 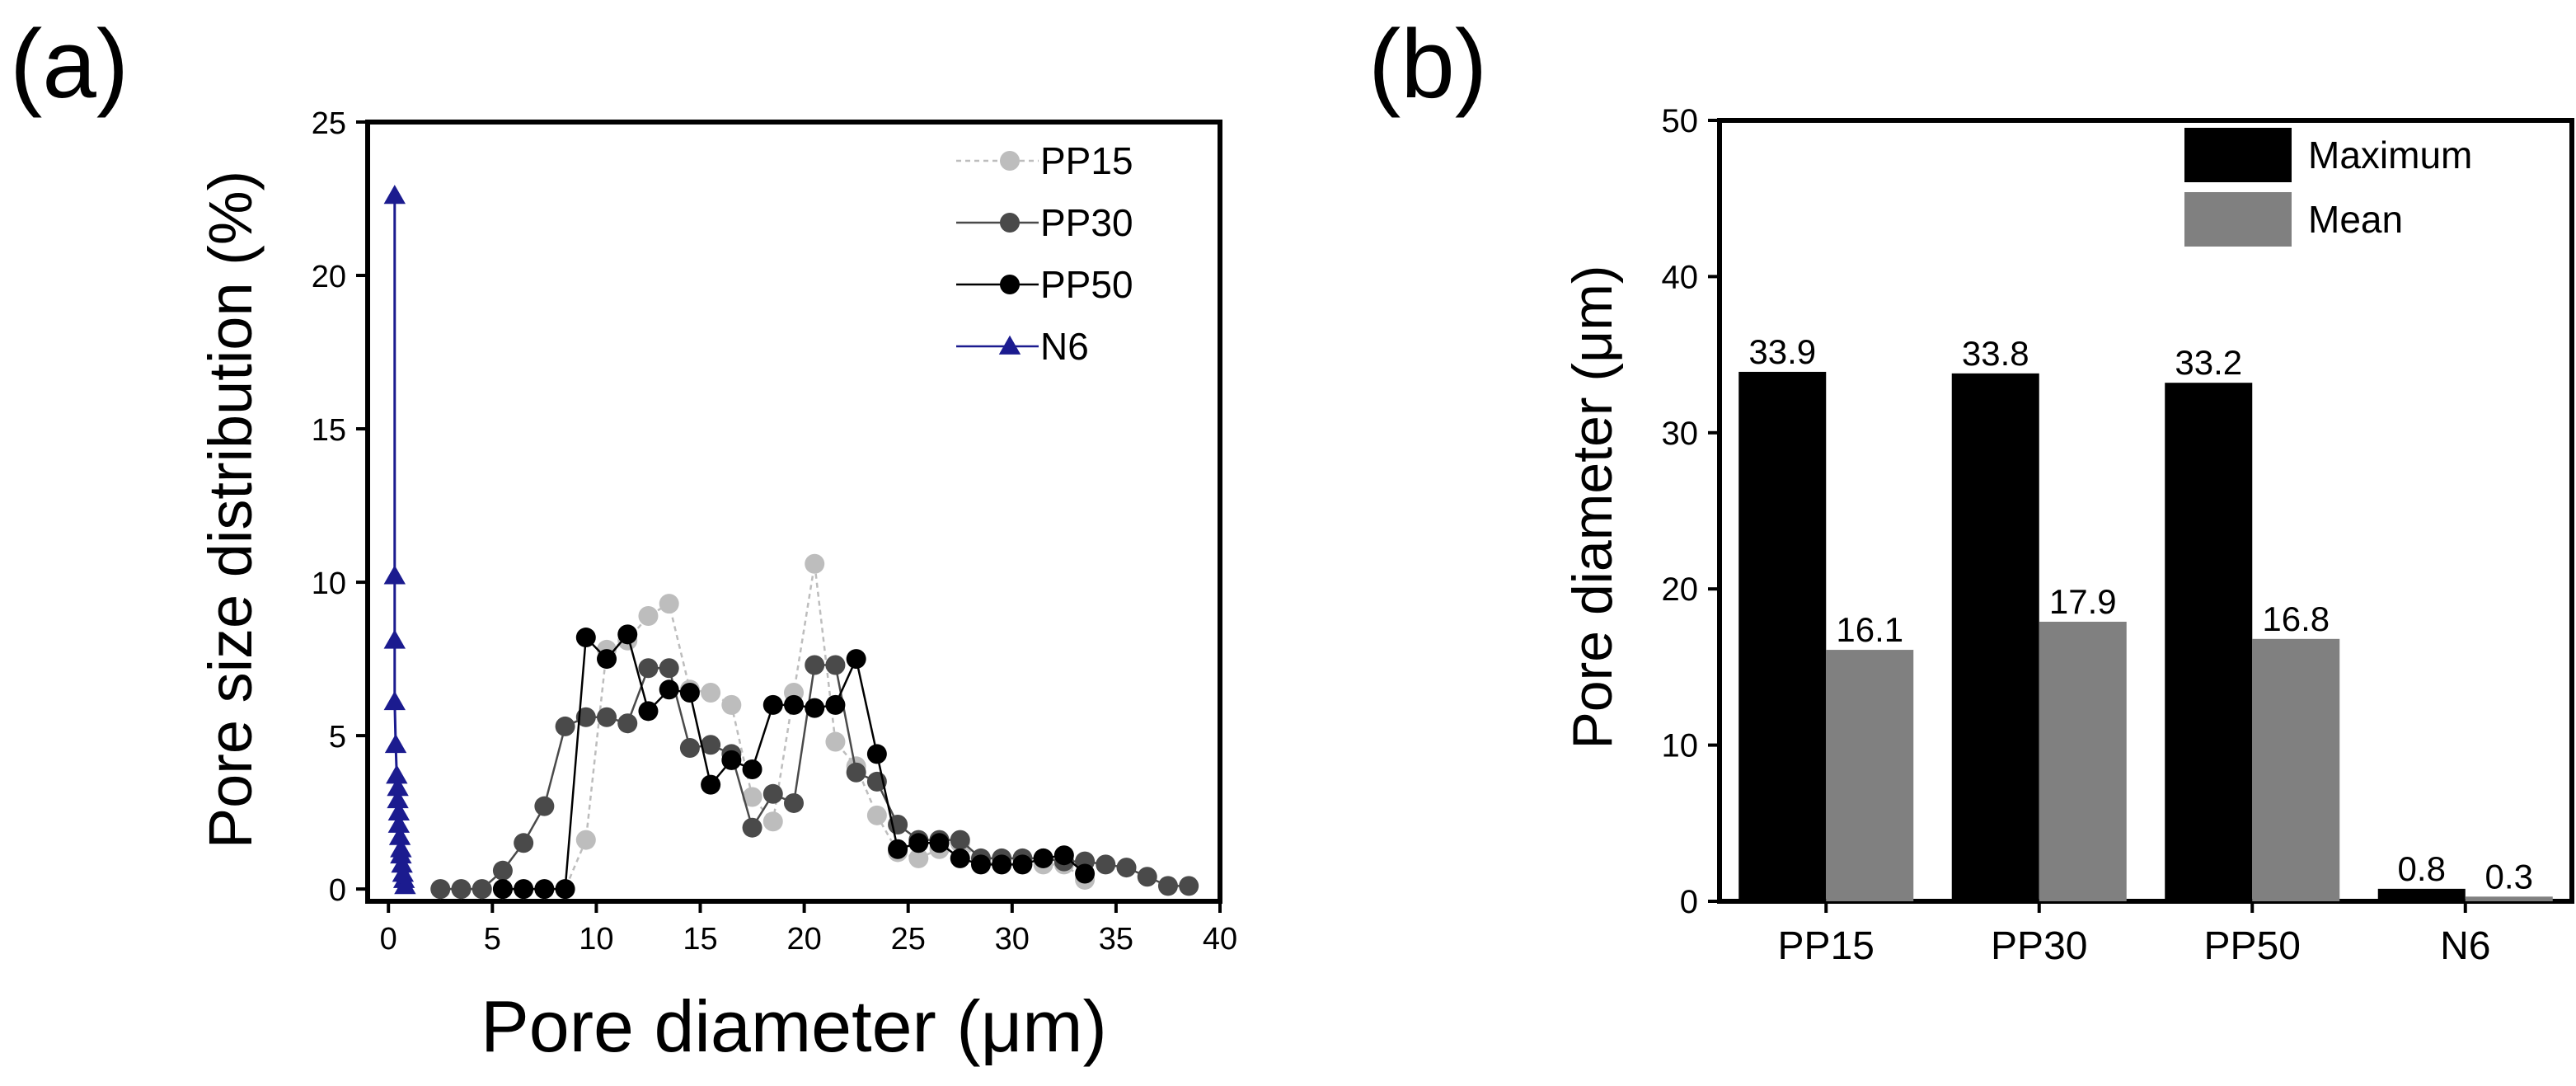 I want to click on x-tick-label: 5, so click(x=492, y=939).